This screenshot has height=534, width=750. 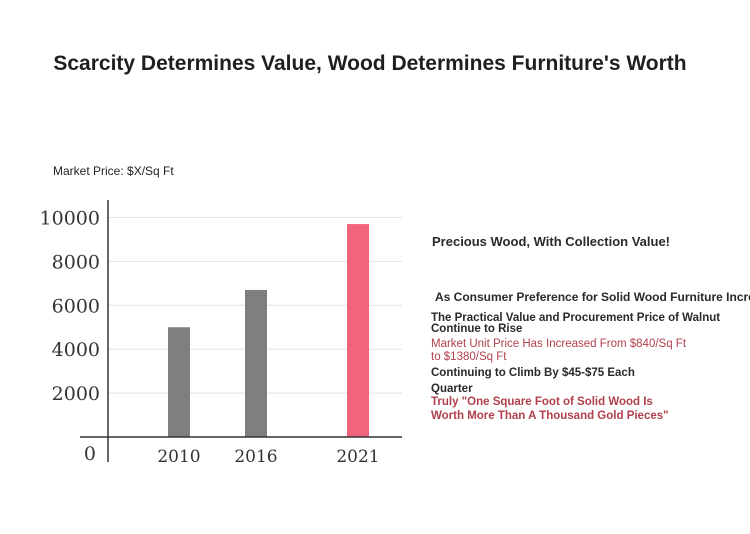 What do you see at coordinates (90, 454) in the screenshot?
I see `y-tick-label: 0` at bounding box center [90, 454].